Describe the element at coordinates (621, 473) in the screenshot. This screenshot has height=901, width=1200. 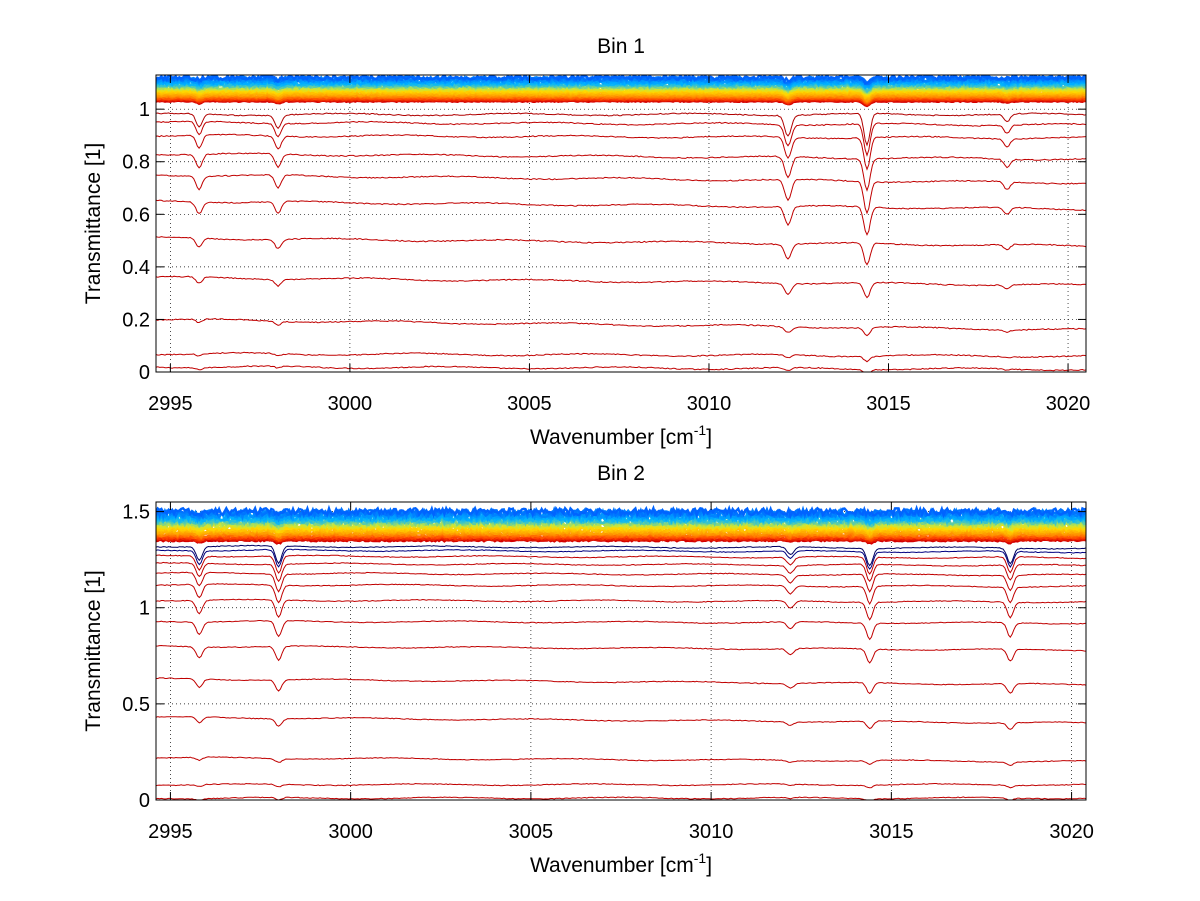
I see `chart-title: Bin 2` at that location.